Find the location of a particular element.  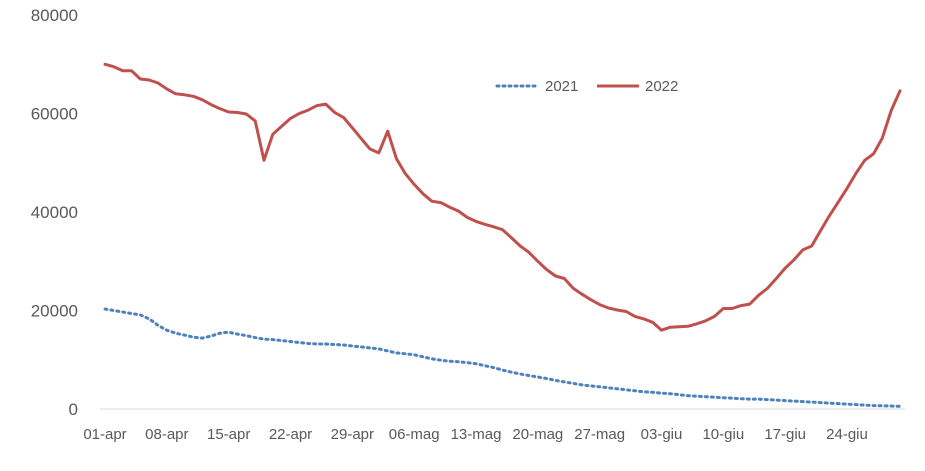

x-tick-label: 03-giu is located at coordinates (662, 434).